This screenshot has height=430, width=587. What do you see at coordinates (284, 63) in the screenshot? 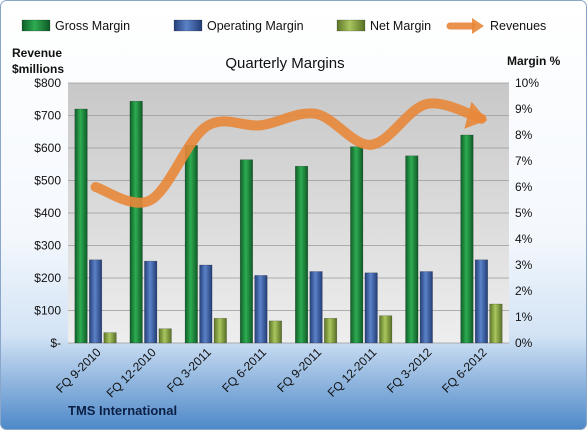
I see `chart-title: Quarterly Margins` at bounding box center [284, 63].